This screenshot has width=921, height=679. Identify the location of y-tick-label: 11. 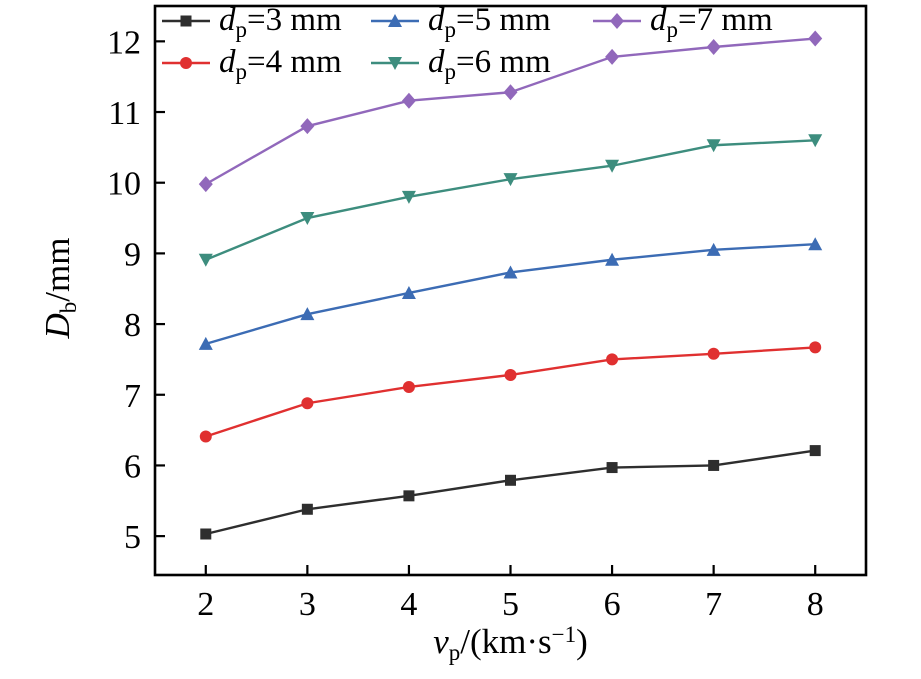
(124, 113).